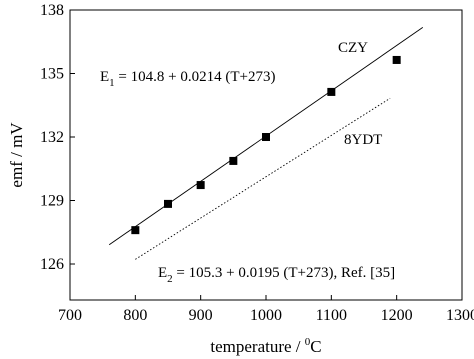 The width and height of the screenshot is (474, 359). Describe the element at coordinates (257, 346) in the screenshot. I see `x-label-part: temperature /` at that location.